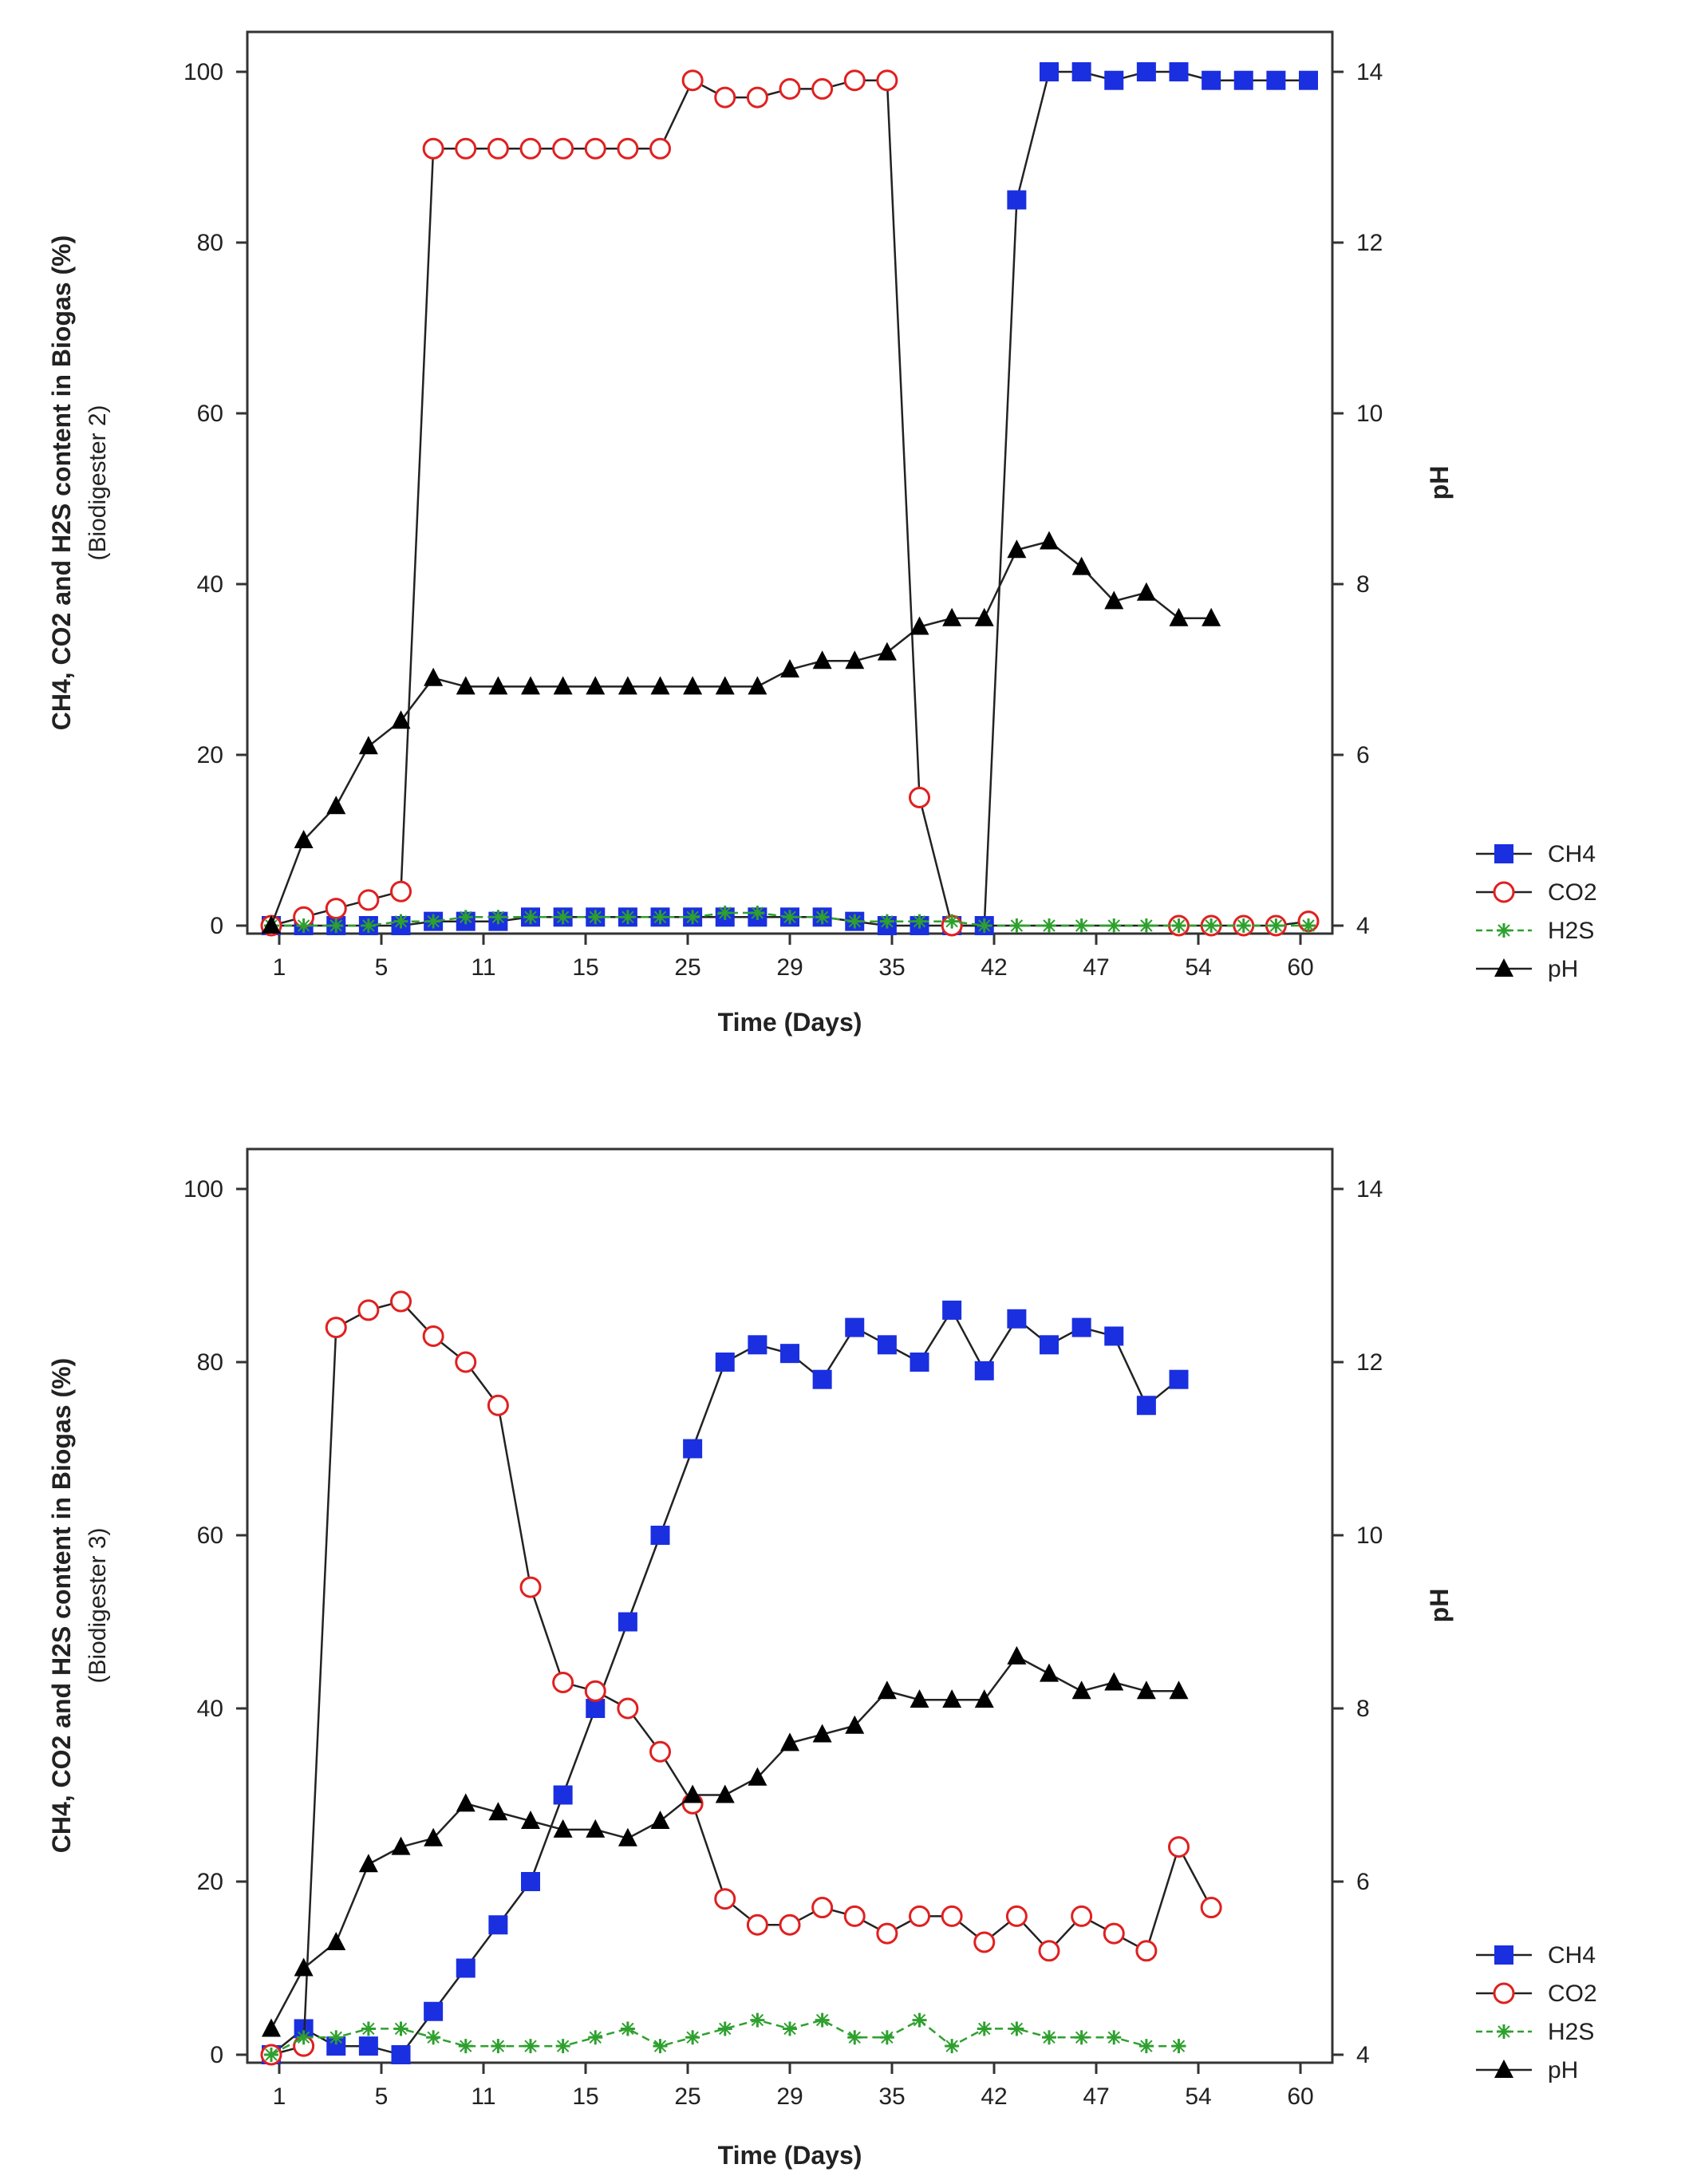 The width and height of the screenshot is (1685, 2184). What do you see at coordinates (1563, 969) in the screenshot?
I see `legend-label: pH` at bounding box center [1563, 969].